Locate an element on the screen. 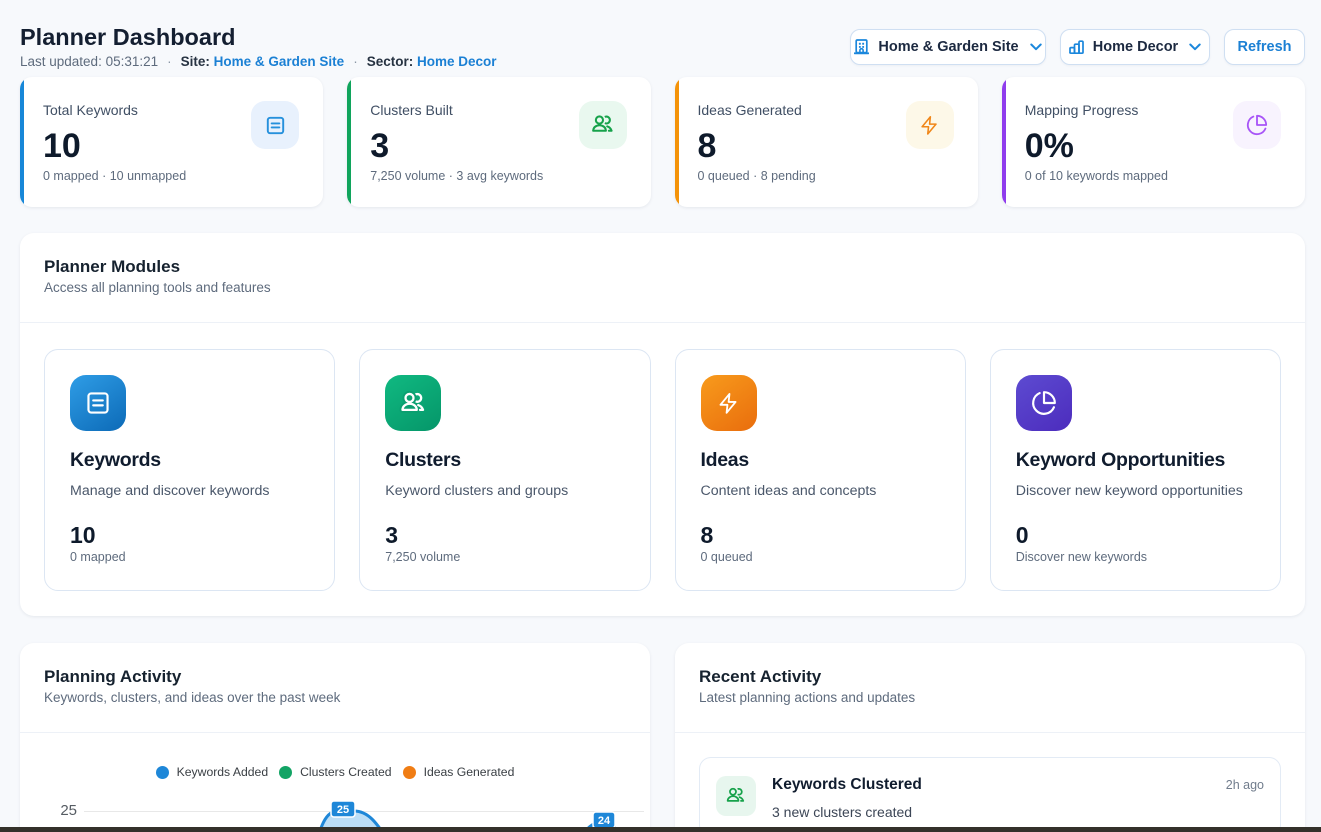 The width and height of the screenshot is (1321, 832). svg-text: 25 is located at coordinates (343, 810).